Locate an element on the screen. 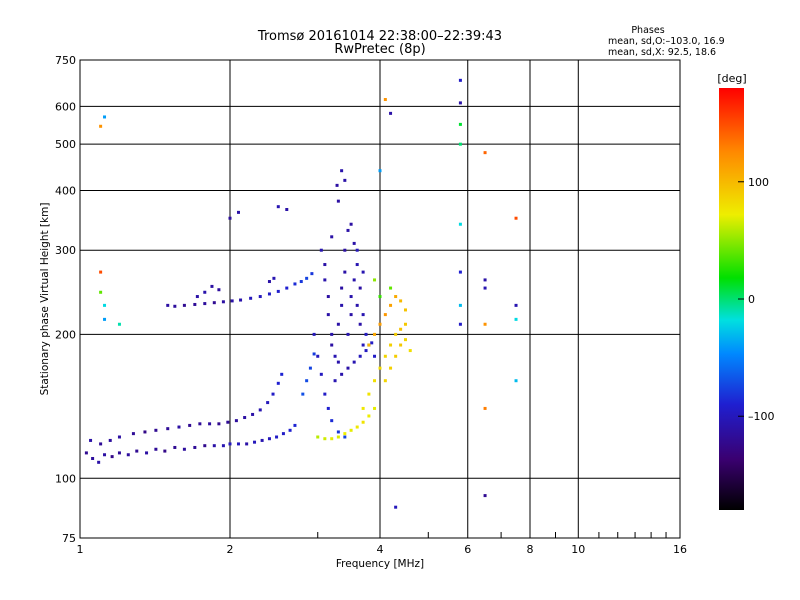 The image size is (800, 600). x-tick-label: 6 is located at coordinates (467, 549).